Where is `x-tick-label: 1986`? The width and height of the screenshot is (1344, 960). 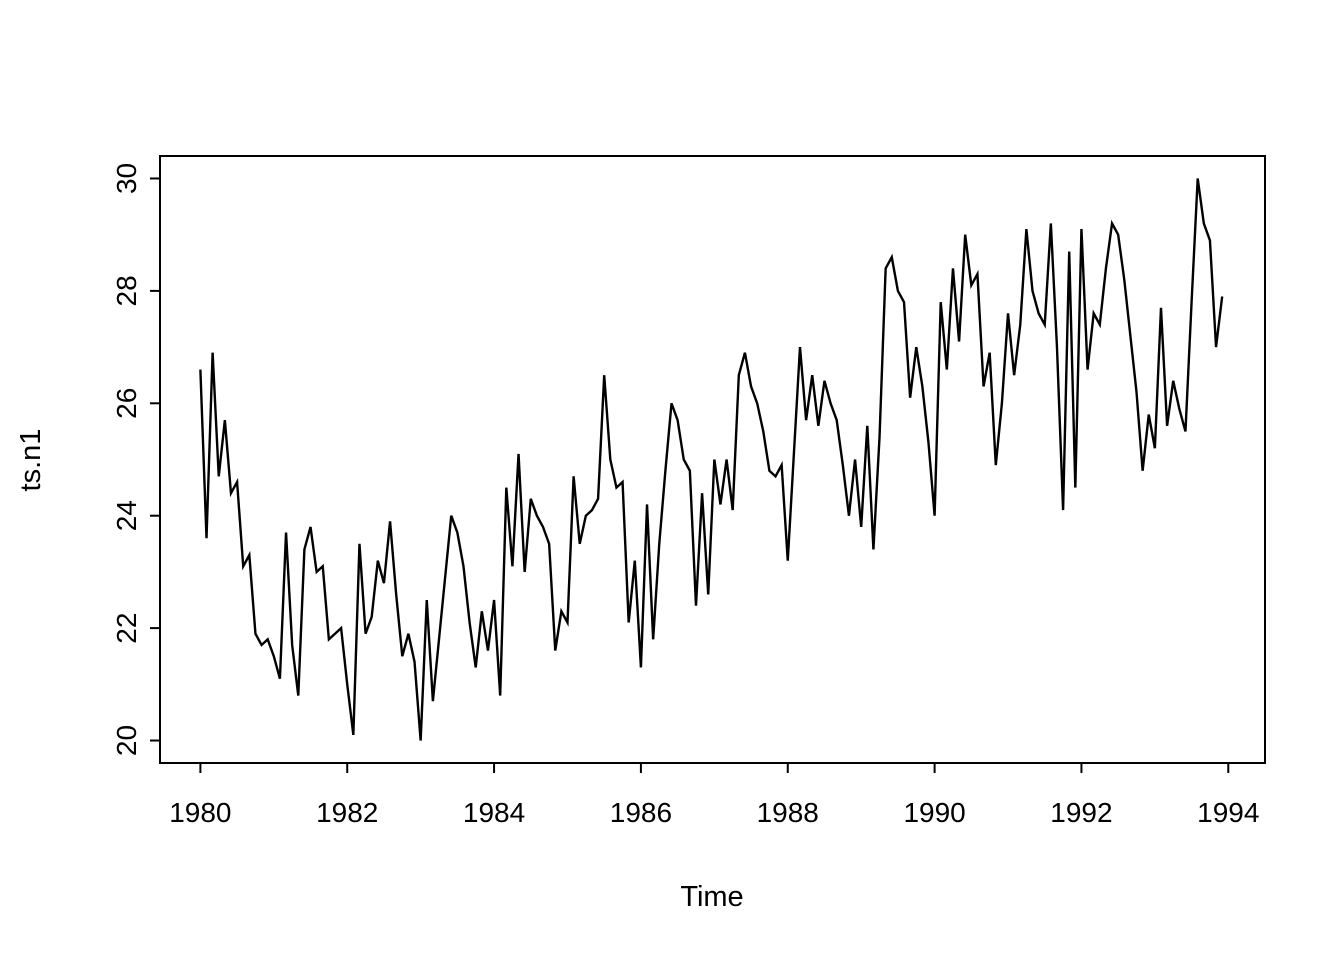 x-tick-label: 1986 is located at coordinates (641, 812).